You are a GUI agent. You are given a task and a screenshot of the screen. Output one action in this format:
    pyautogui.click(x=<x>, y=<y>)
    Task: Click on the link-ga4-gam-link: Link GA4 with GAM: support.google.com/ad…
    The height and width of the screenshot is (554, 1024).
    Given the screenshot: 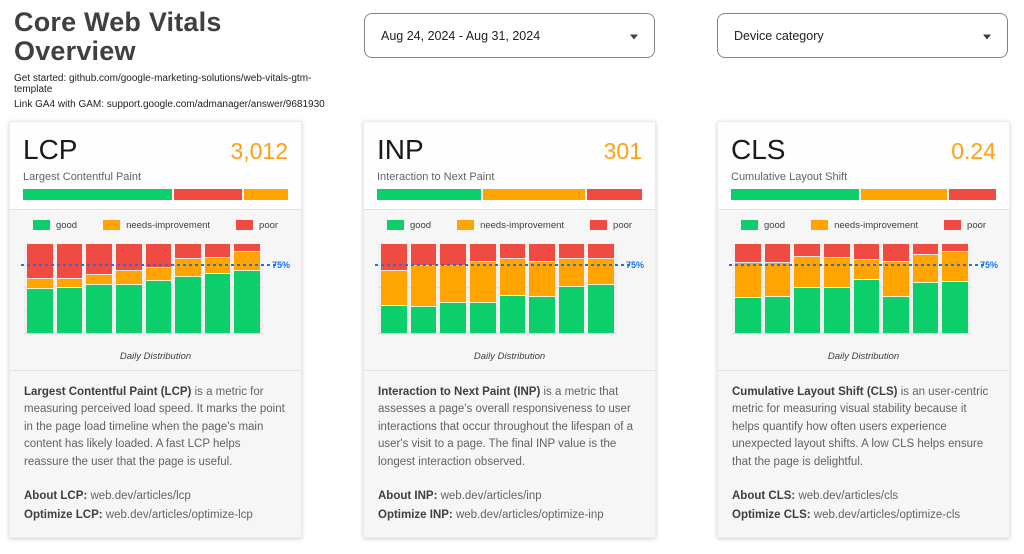 What is the action you would take?
    pyautogui.click(x=169, y=105)
    